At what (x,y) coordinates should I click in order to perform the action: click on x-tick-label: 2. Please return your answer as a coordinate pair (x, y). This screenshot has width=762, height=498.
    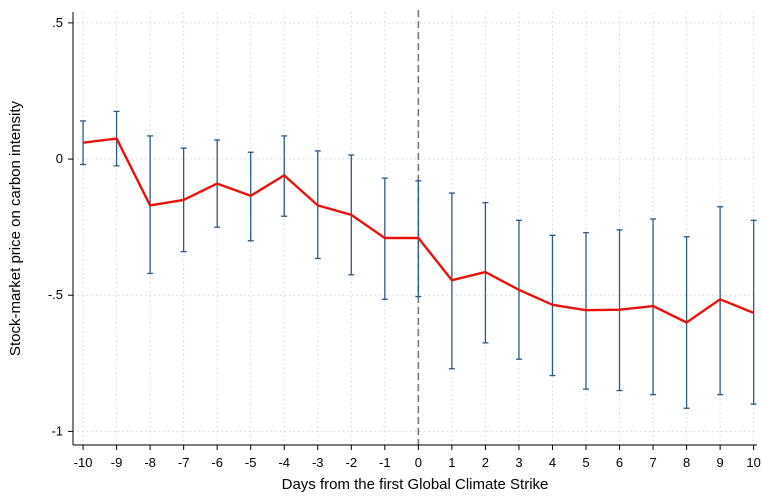
    Looking at the image, I should click on (485, 462).